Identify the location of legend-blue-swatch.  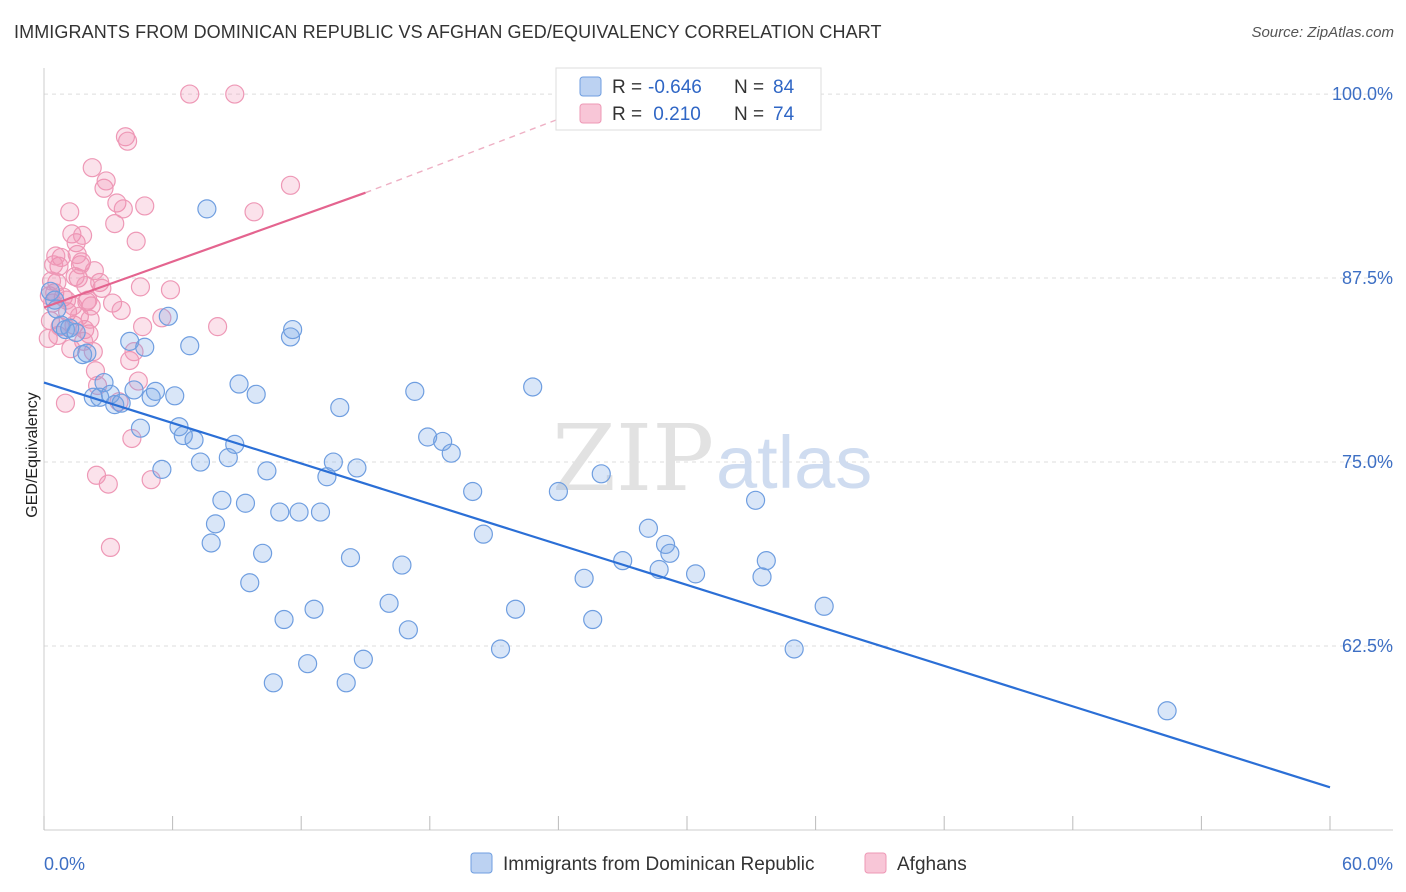
(590, 86).